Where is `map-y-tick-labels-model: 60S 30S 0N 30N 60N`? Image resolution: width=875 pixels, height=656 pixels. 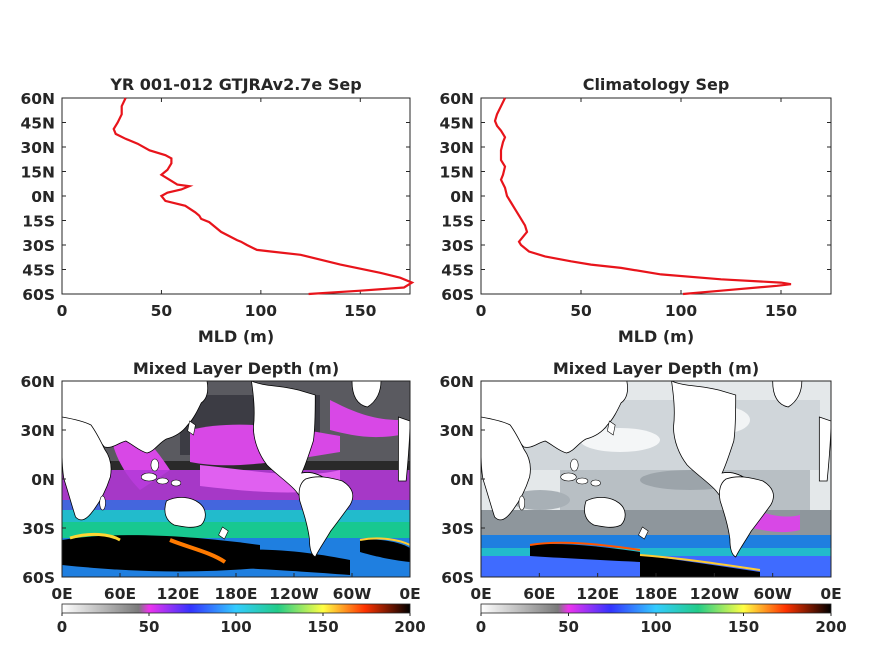
map-y-tick-labels-model: 60S 30S 0N 30N 60N is located at coordinates (43, 480).